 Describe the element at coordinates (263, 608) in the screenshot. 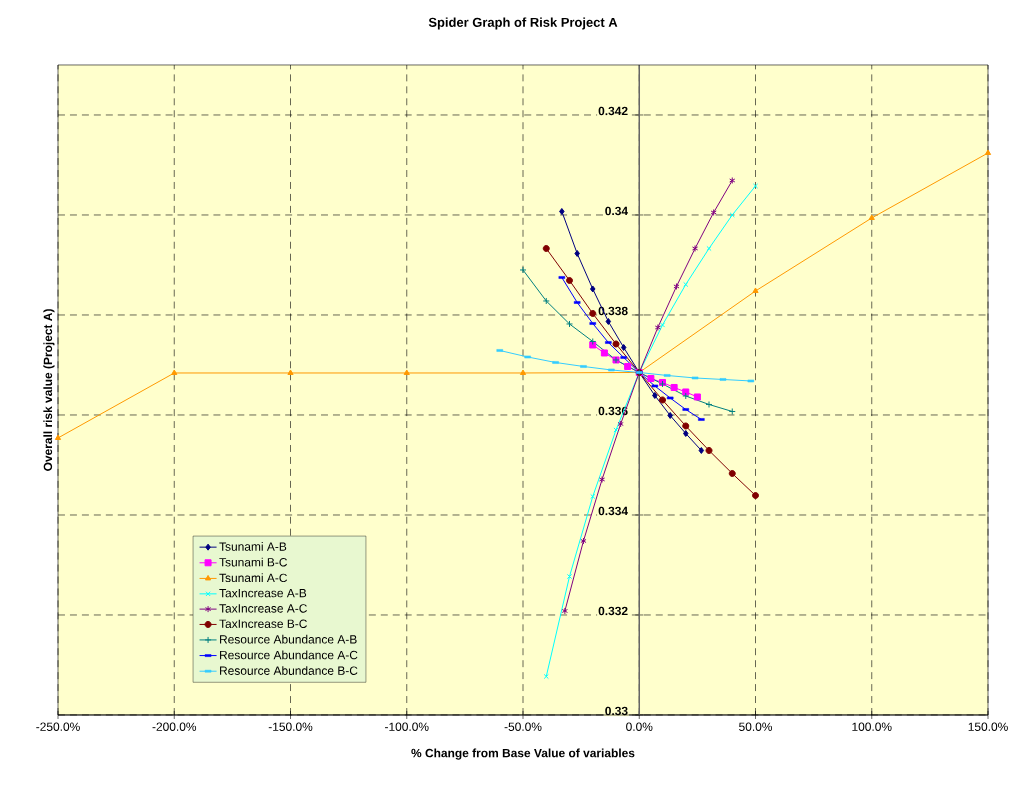

I see `legend-label: TaxIncrease A-C` at that location.